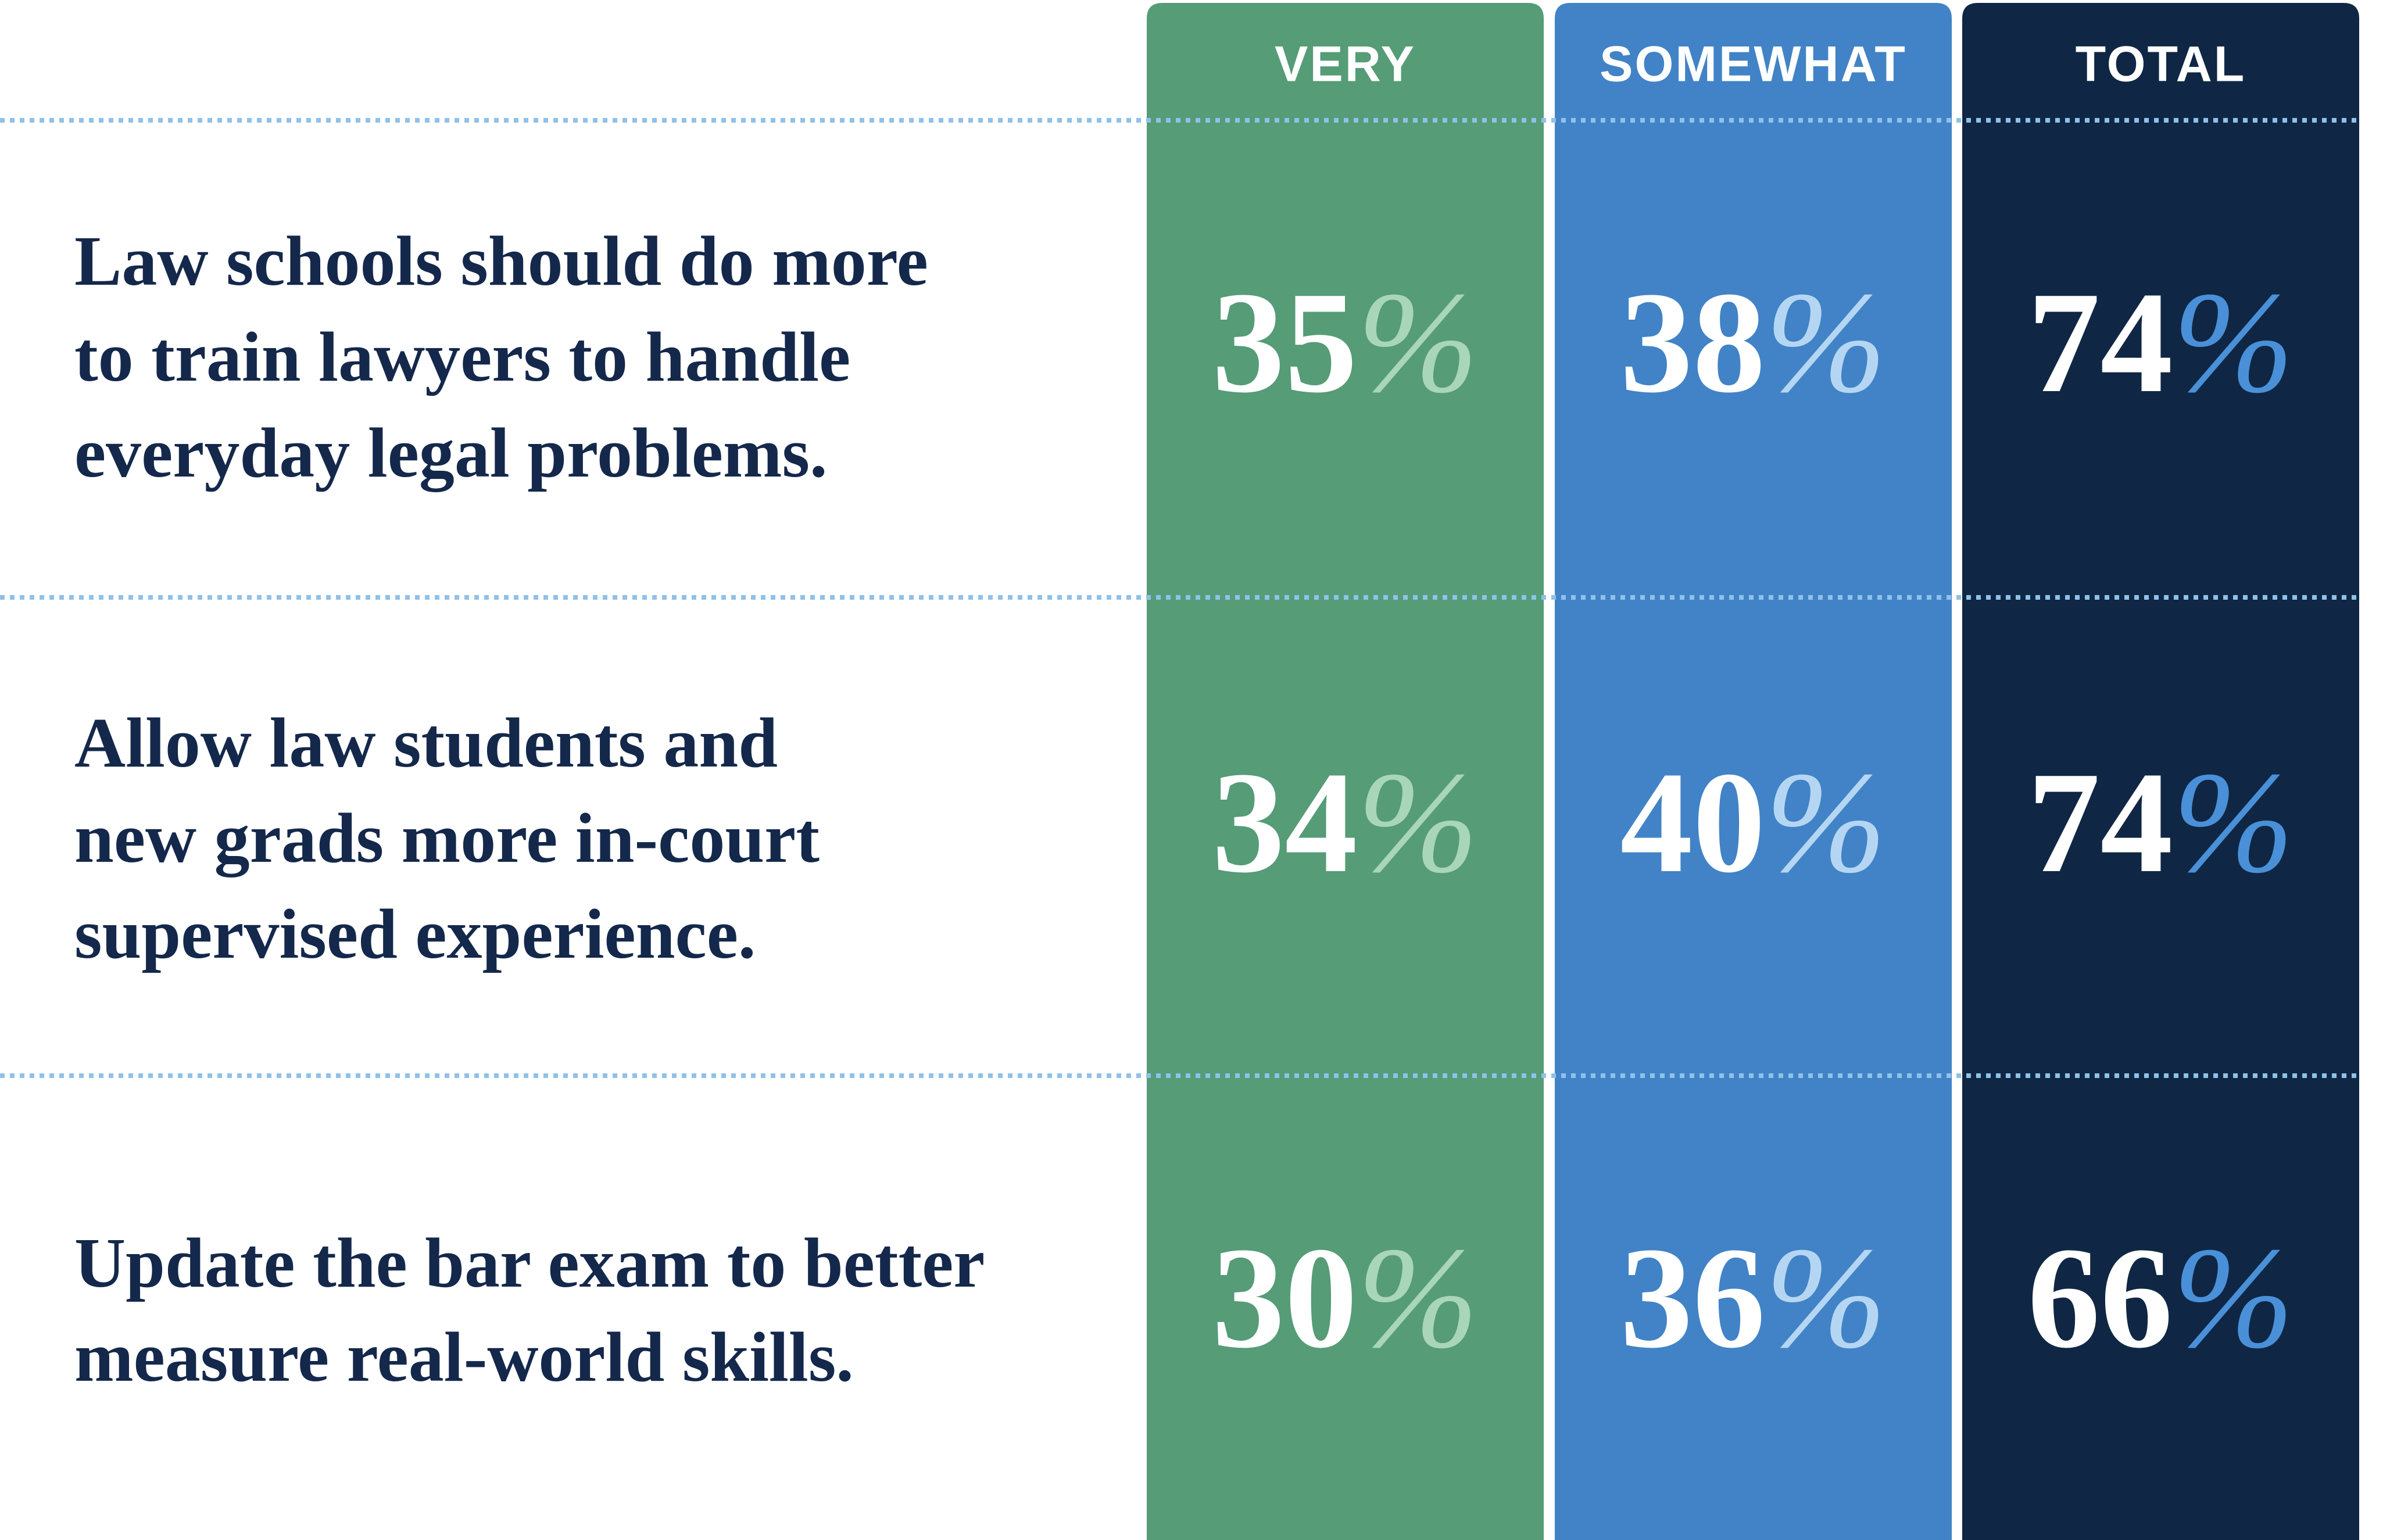 The height and width of the screenshot is (1540, 2390). Describe the element at coordinates (529, 1263) in the screenshot. I see `row-label: Update the bar exam to better` at that location.